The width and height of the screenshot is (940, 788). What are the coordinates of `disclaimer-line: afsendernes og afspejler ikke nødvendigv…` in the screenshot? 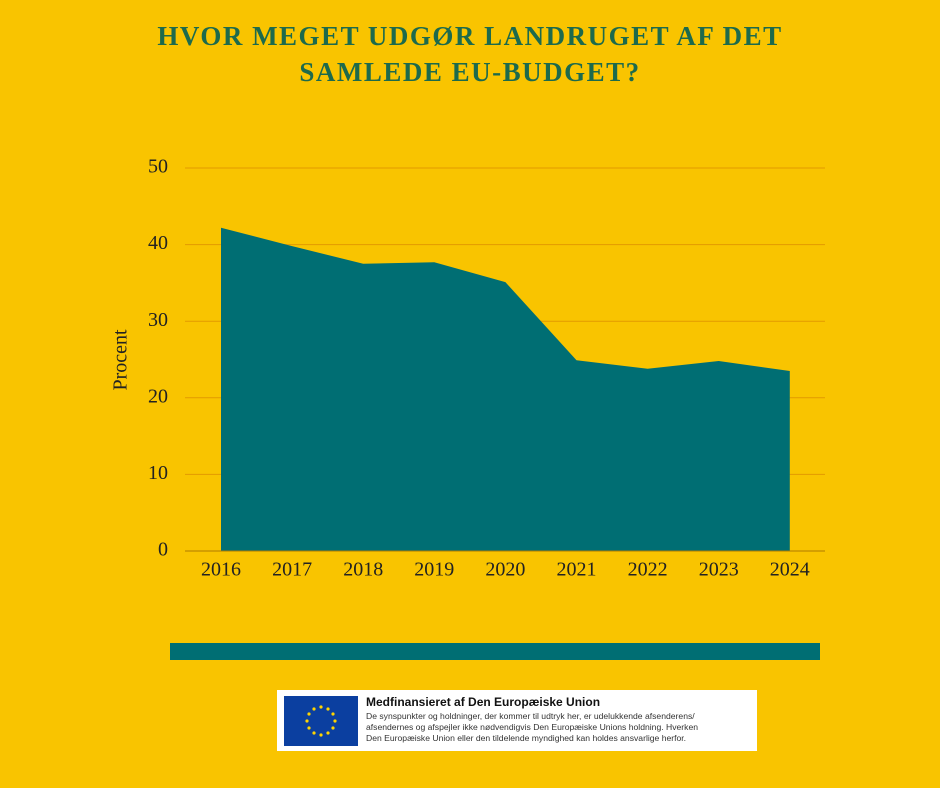 It's located at (532, 727).